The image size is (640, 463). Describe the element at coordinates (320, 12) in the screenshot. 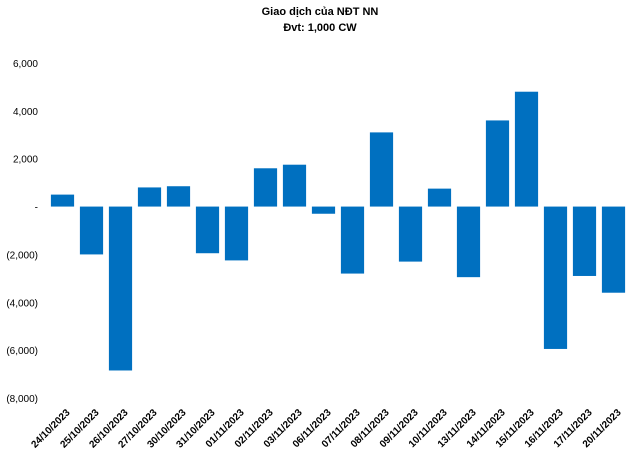

I see `chart-title: Giao dịch của NĐT NN` at that location.